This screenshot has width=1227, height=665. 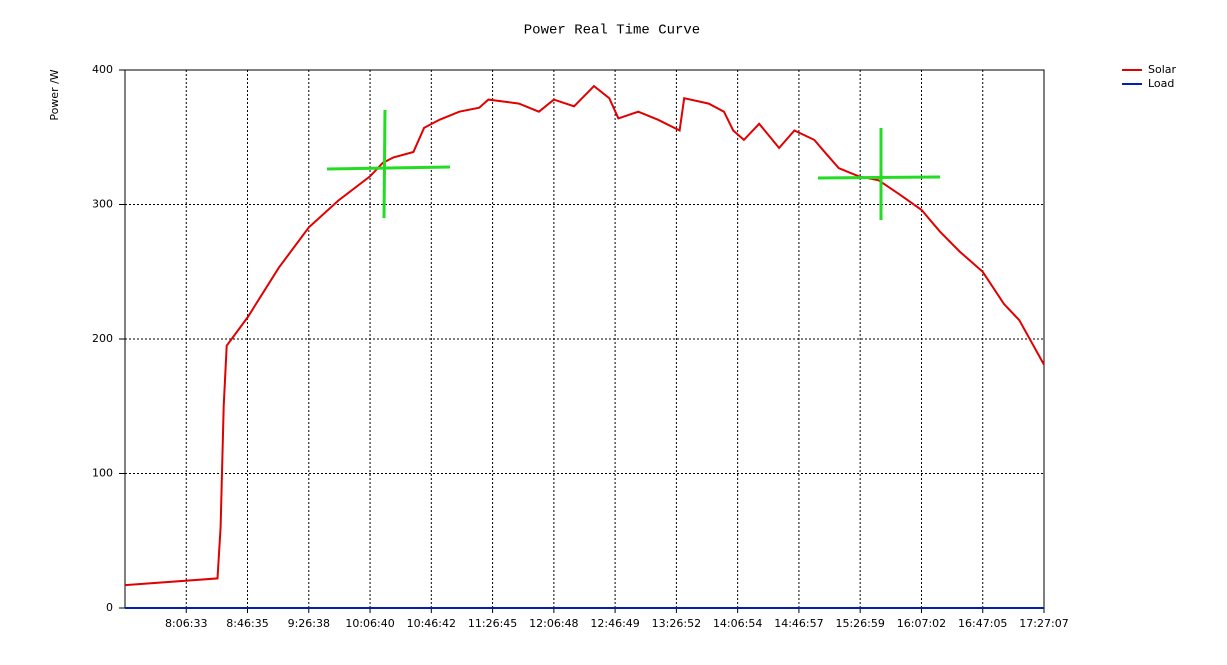 I want to click on chart-title: Power Real Time Curve, so click(x=612, y=31).